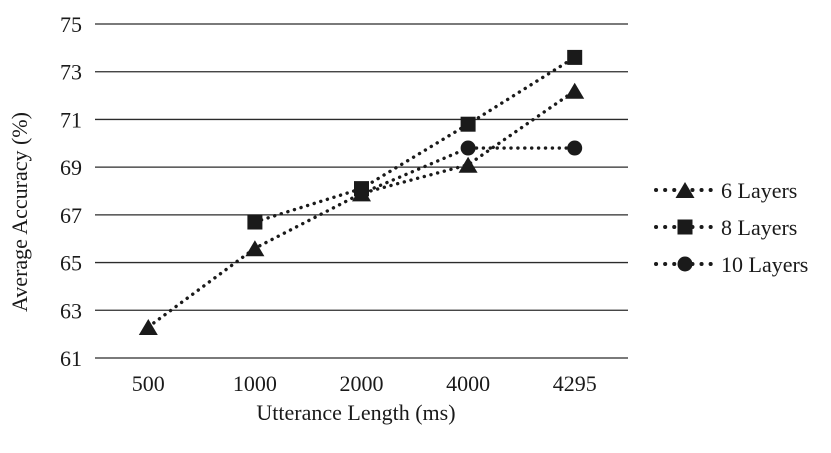 The width and height of the screenshot is (831, 453). What do you see at coordinates (19, 212) in the screenshot?
I see `y-axis-title: Average Accuracy (%)` at bounding box center [19, 212].